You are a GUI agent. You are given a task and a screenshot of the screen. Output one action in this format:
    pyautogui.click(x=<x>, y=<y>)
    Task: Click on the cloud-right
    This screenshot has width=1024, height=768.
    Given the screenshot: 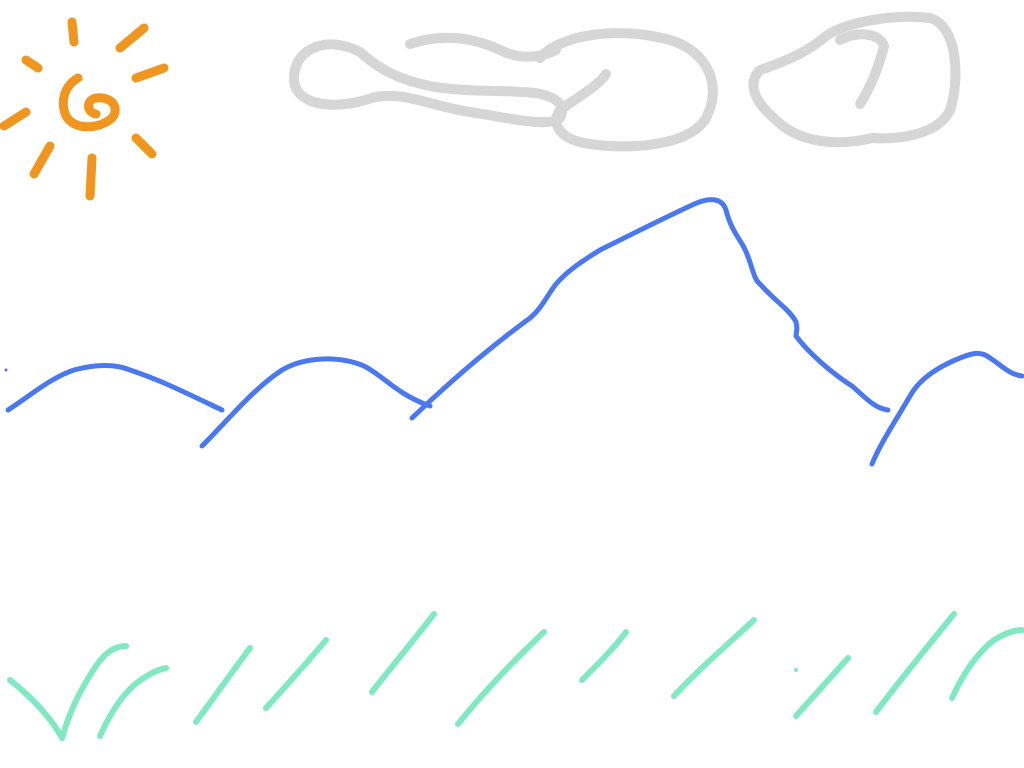 What is the action you would take?
    pyautogui.click(x=854, y=79)
    